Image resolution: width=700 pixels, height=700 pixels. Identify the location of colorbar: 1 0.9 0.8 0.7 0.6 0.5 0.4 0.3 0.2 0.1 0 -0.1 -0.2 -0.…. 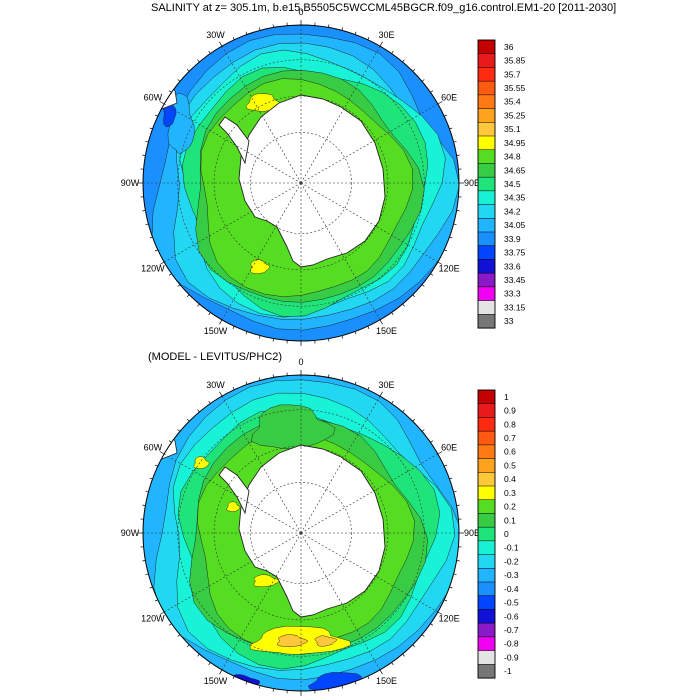
(498, 534).